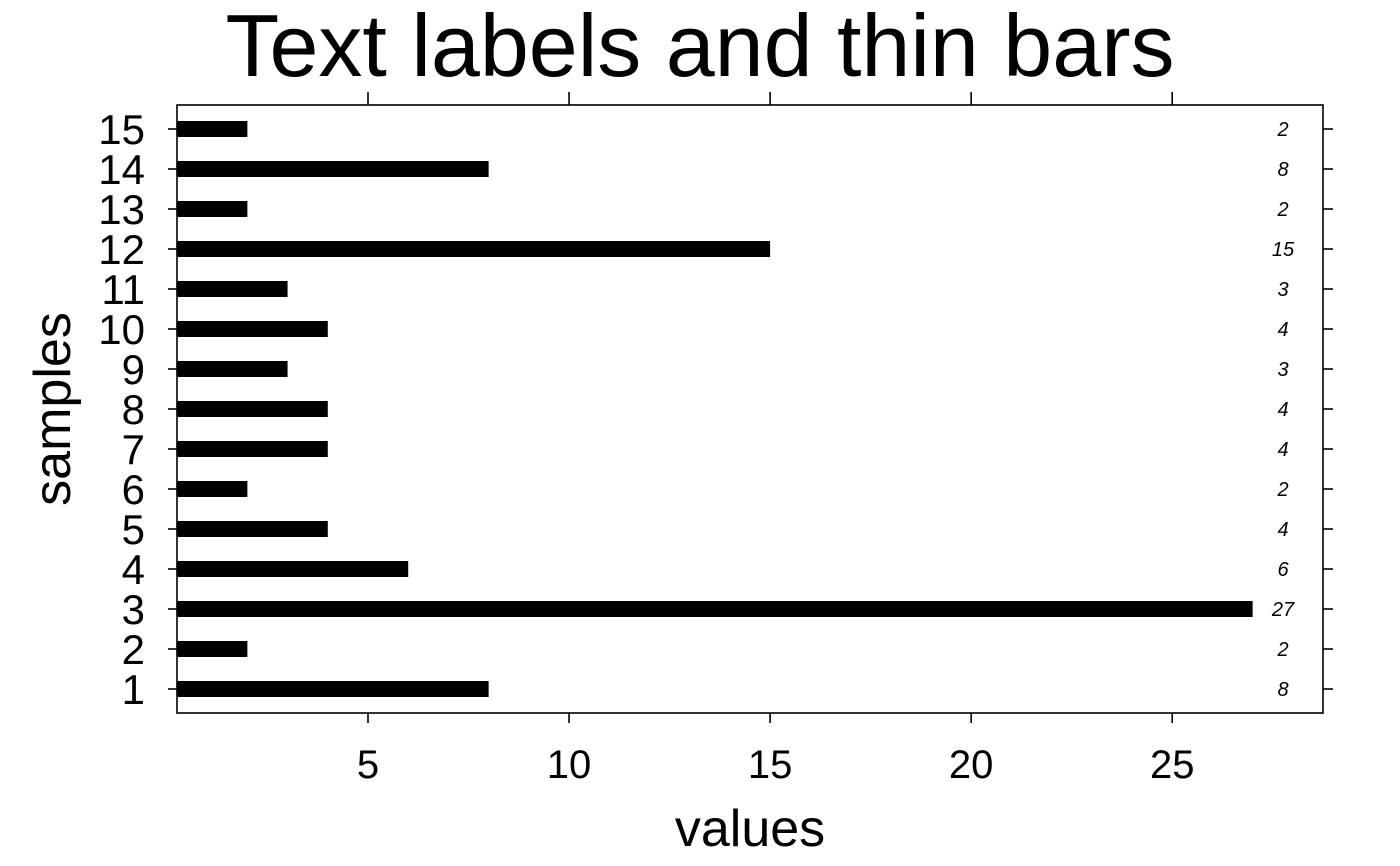  What do you see at coordinates (699, 47) in the screenshot?
I see `chart-title: Text labels and thin bars` at bounding box center [699, 47].